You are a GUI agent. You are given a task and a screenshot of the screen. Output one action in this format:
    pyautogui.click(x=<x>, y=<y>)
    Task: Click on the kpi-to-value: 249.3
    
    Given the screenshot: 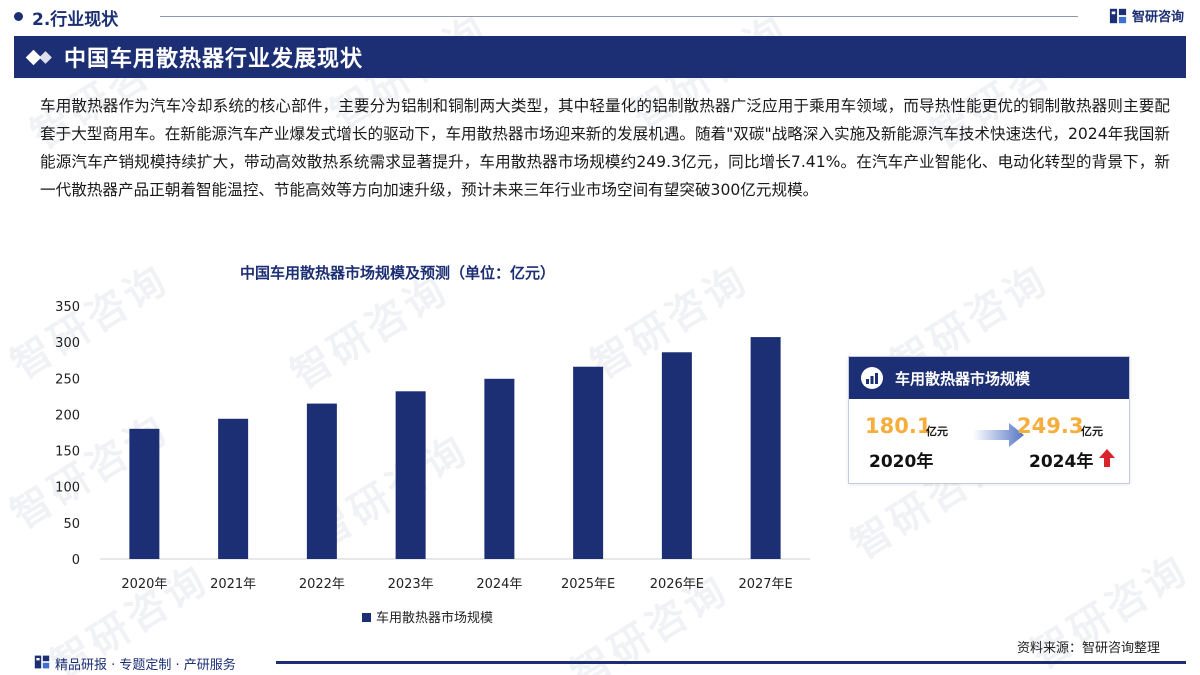 What is the action you would take?
    pyautogui.click(x=1050, y=426)
    